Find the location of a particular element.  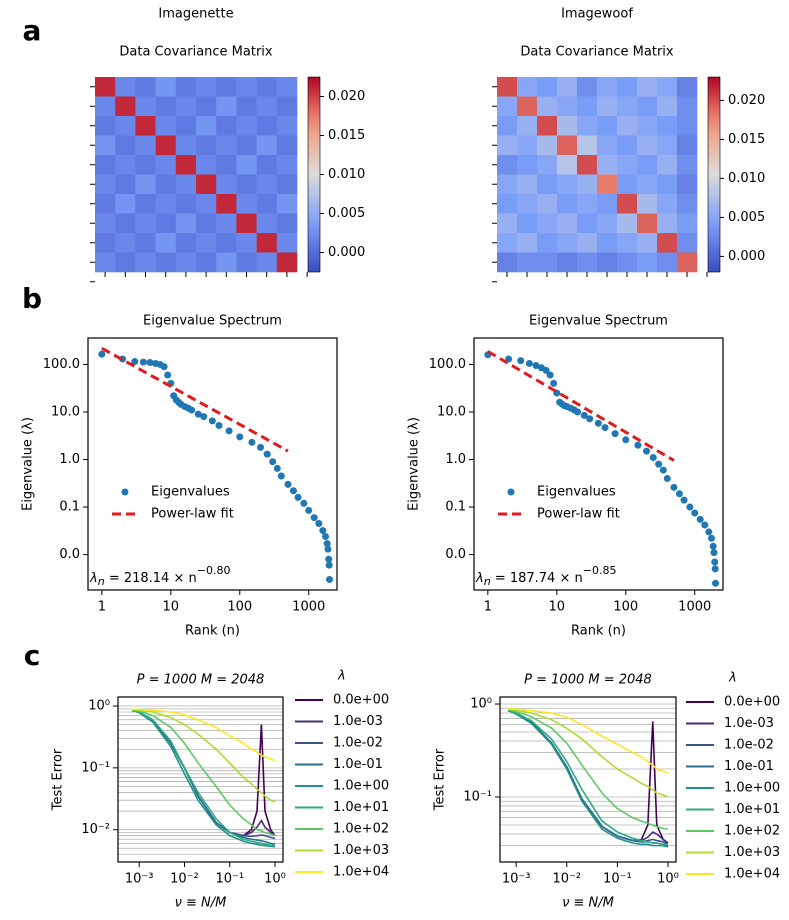

y-tick-label: 0.0 is located at coordinates (455, 554).